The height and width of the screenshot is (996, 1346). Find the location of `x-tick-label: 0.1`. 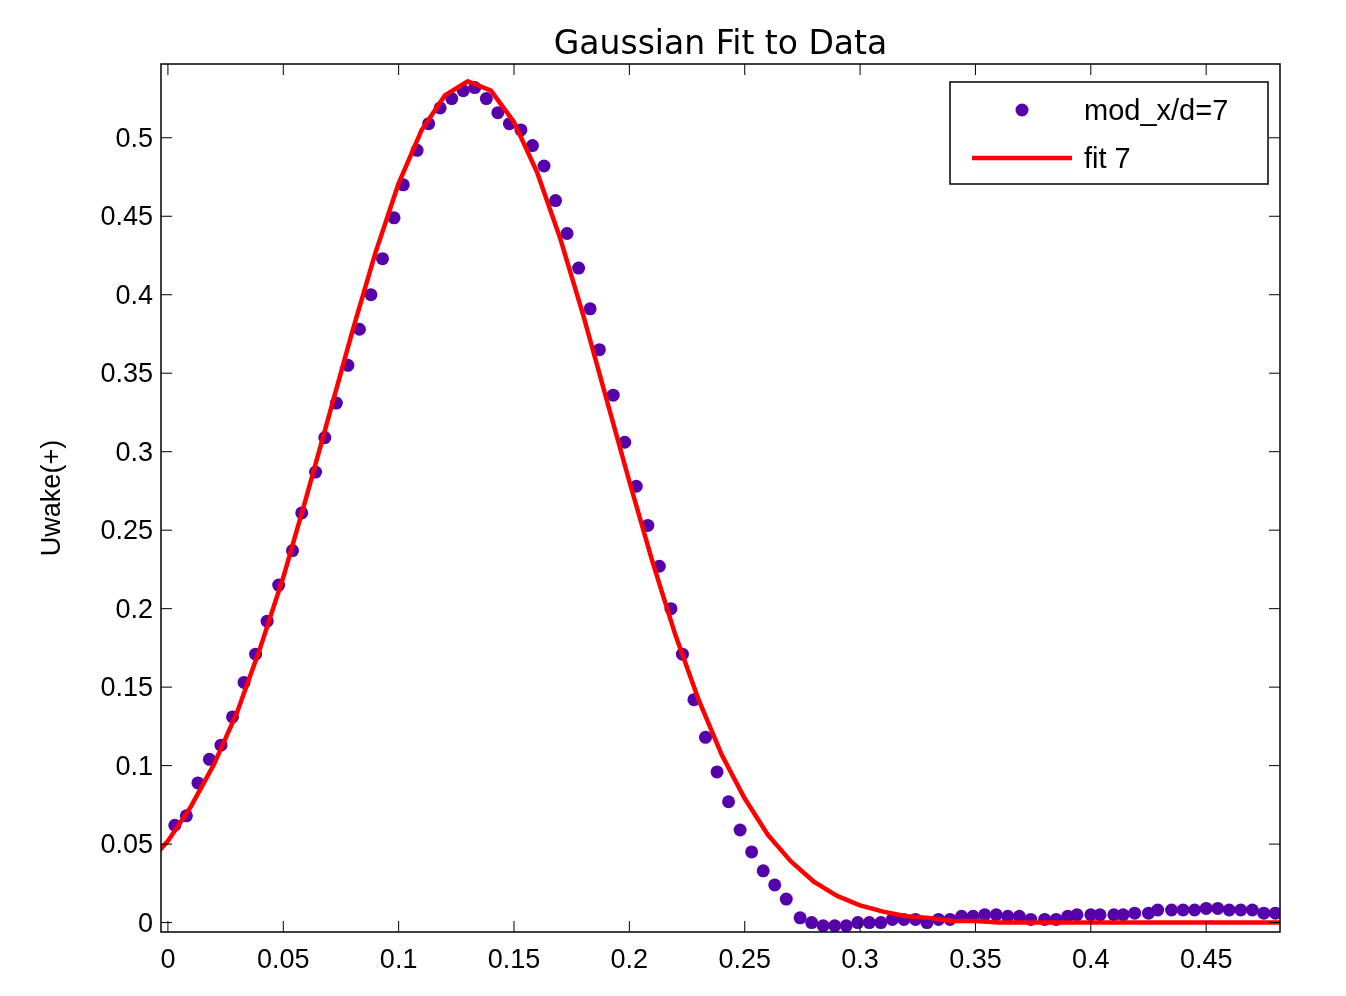

x-tick-label: 0.1 is located at coordinates (398, 959).